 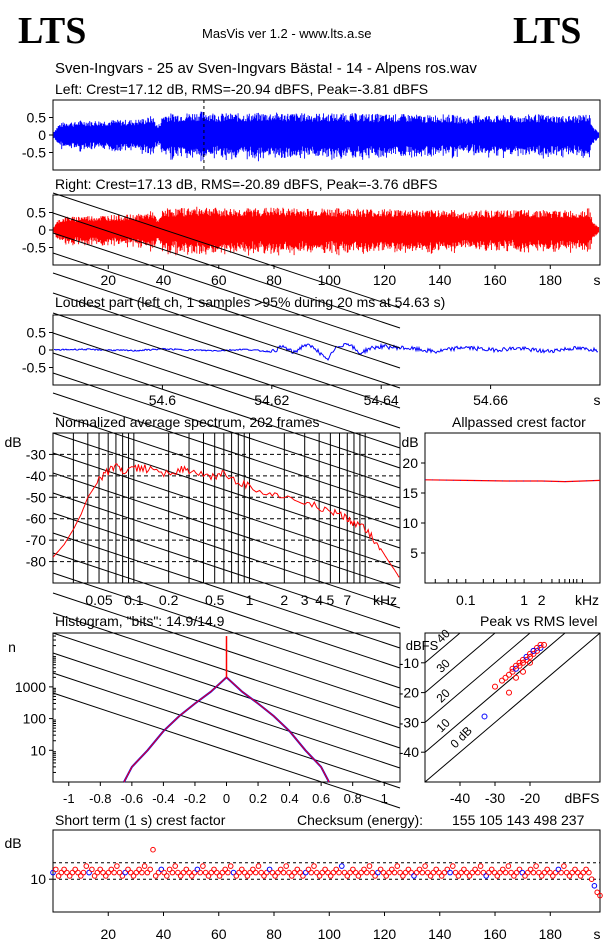 What do you see at coordinates (37, 213) in the screenshot?
I see `right-waveform-ytick-label: 0.5` at bounding box center [37, 213].